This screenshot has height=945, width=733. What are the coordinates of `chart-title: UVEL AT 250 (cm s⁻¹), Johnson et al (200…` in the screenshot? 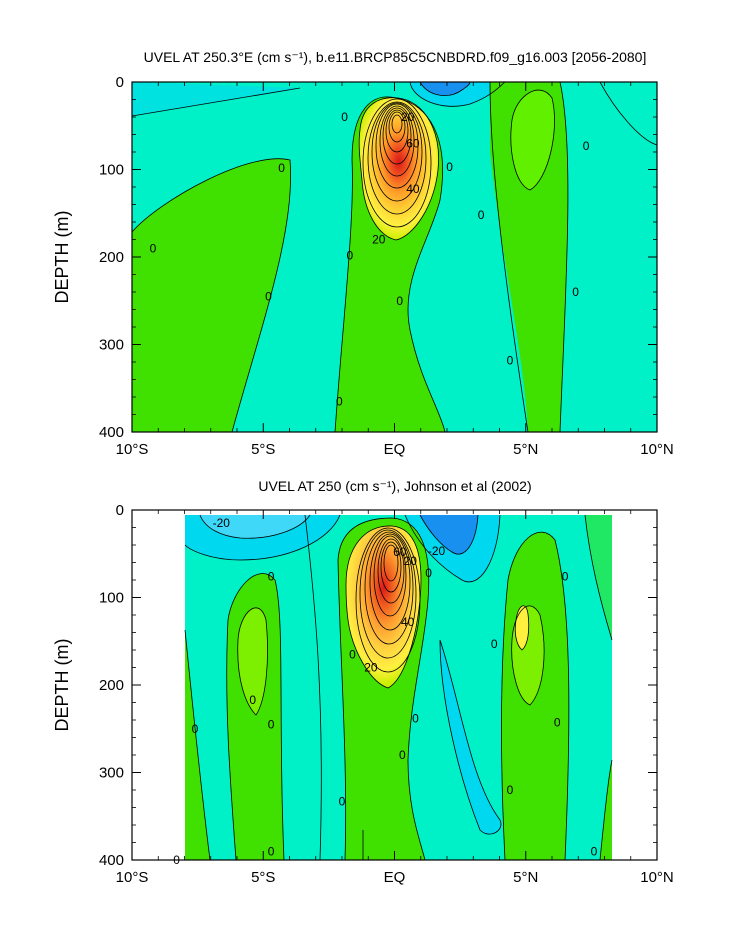 It's located at (394, 486).